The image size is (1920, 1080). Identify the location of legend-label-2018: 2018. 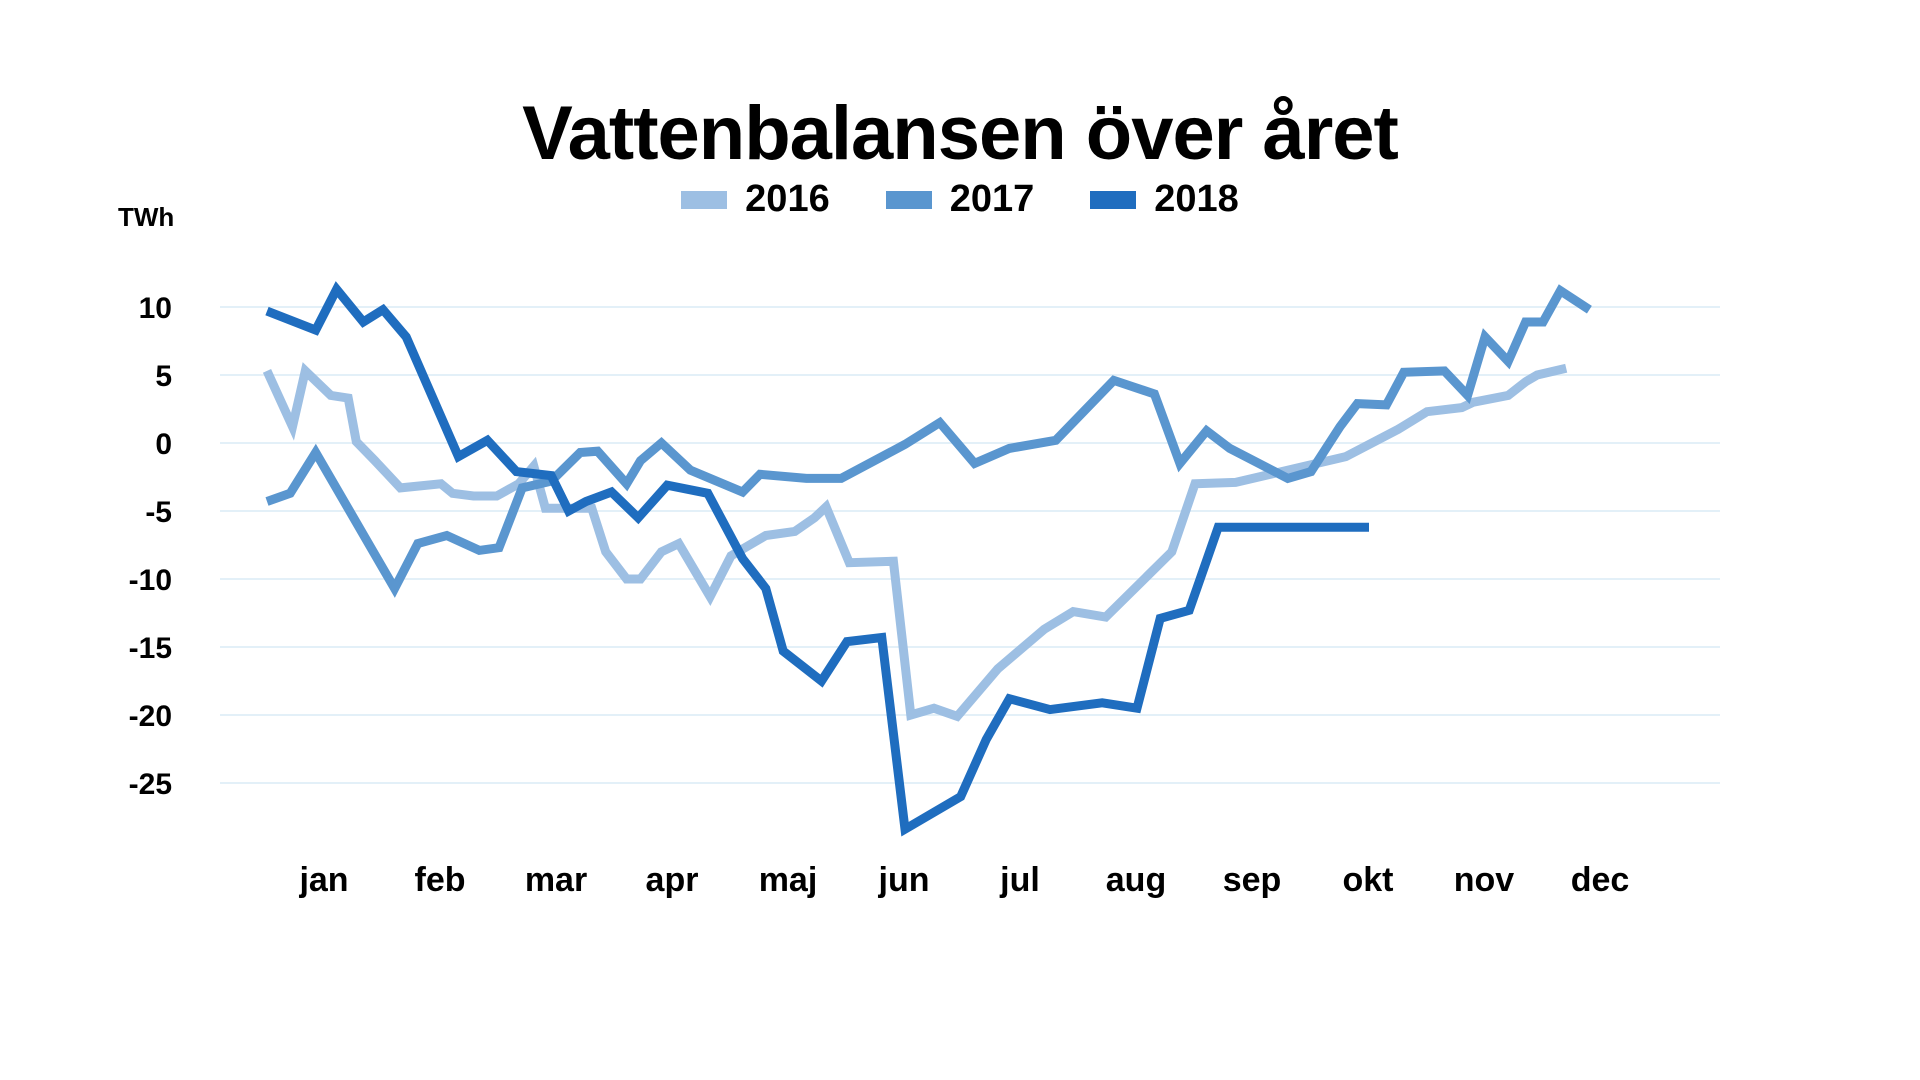
(1196, 199).